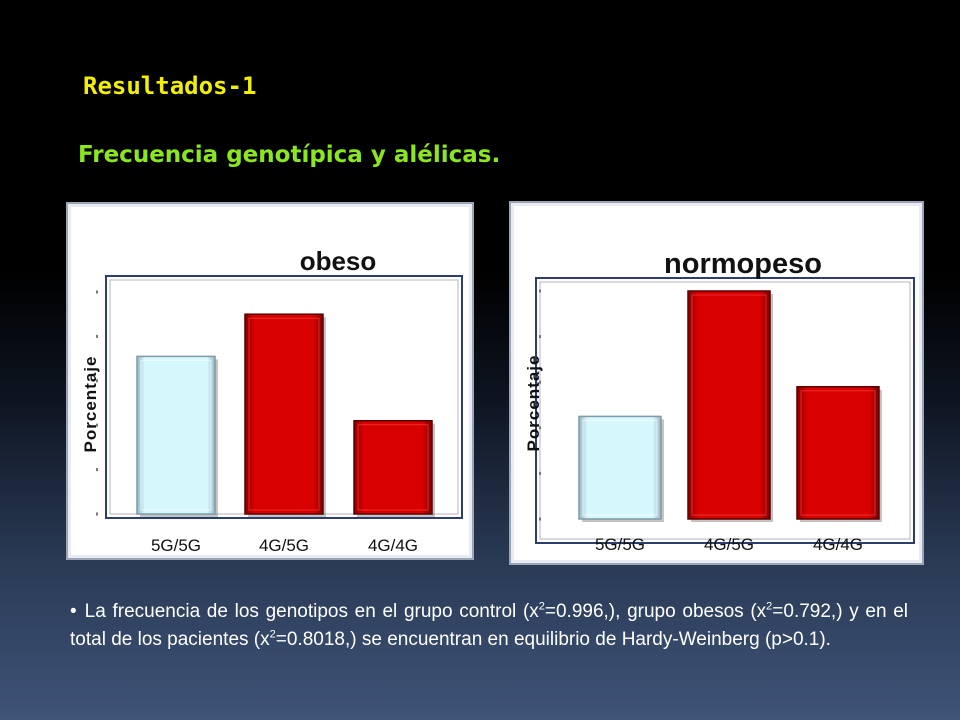 This screenshot has width=960, height=720. I want to click on slide-subtitle: Frecuencia genotípica y alélicas., so click(289, 155).